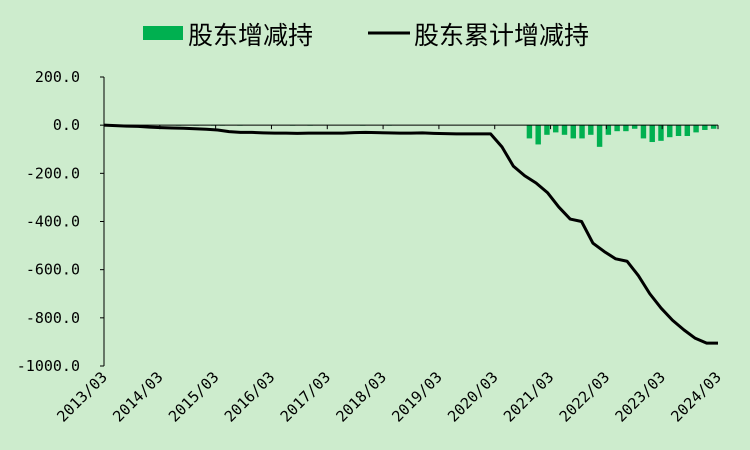 The height and width of the screenshot is (450, 750). I want to click on legend-bar-swatch, so click(163, 33).